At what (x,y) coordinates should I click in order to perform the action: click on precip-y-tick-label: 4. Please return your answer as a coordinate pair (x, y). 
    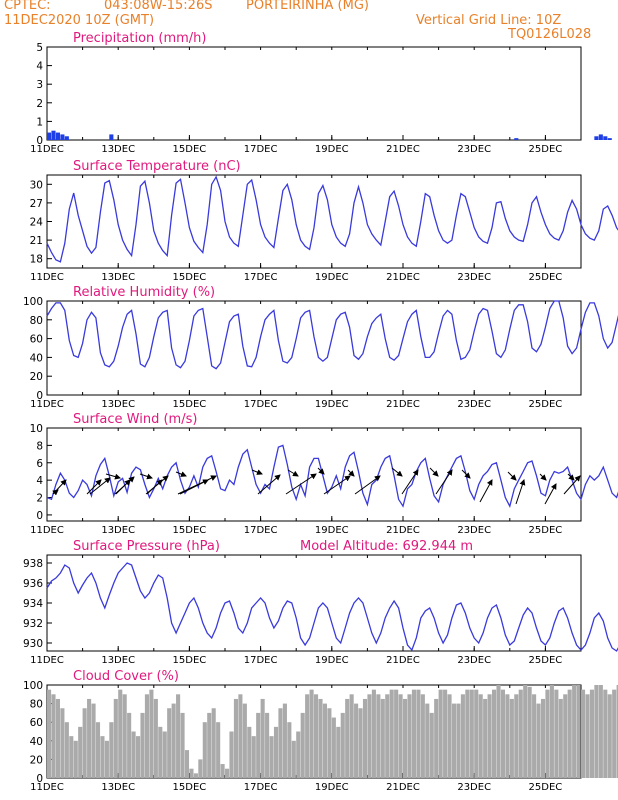
    Looking at the image, I should click on (39, 67).